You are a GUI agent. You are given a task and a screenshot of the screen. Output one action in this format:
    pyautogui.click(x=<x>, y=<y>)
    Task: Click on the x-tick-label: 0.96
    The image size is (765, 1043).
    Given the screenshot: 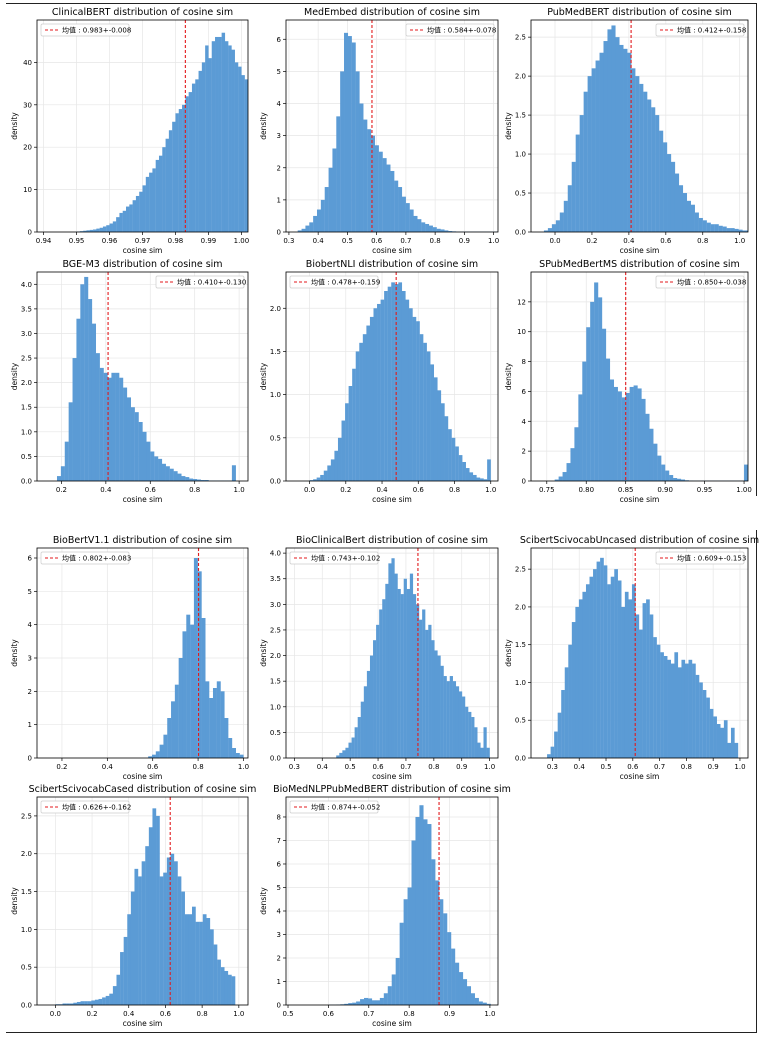 What is the action you would take?
    pyautogui.click(x=110, y=241)
    